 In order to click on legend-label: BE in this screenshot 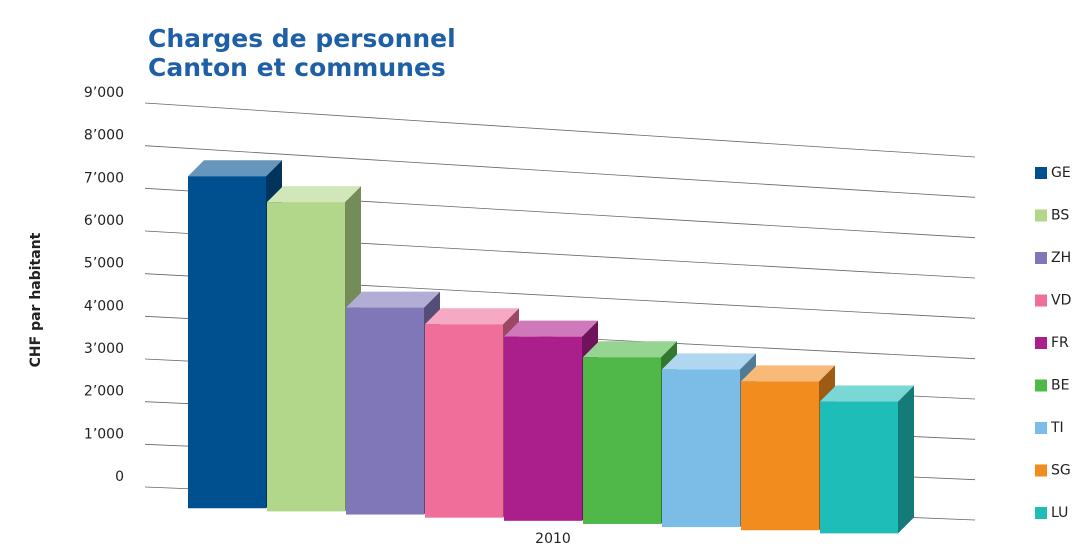, I will do `click(1060, 386)`.